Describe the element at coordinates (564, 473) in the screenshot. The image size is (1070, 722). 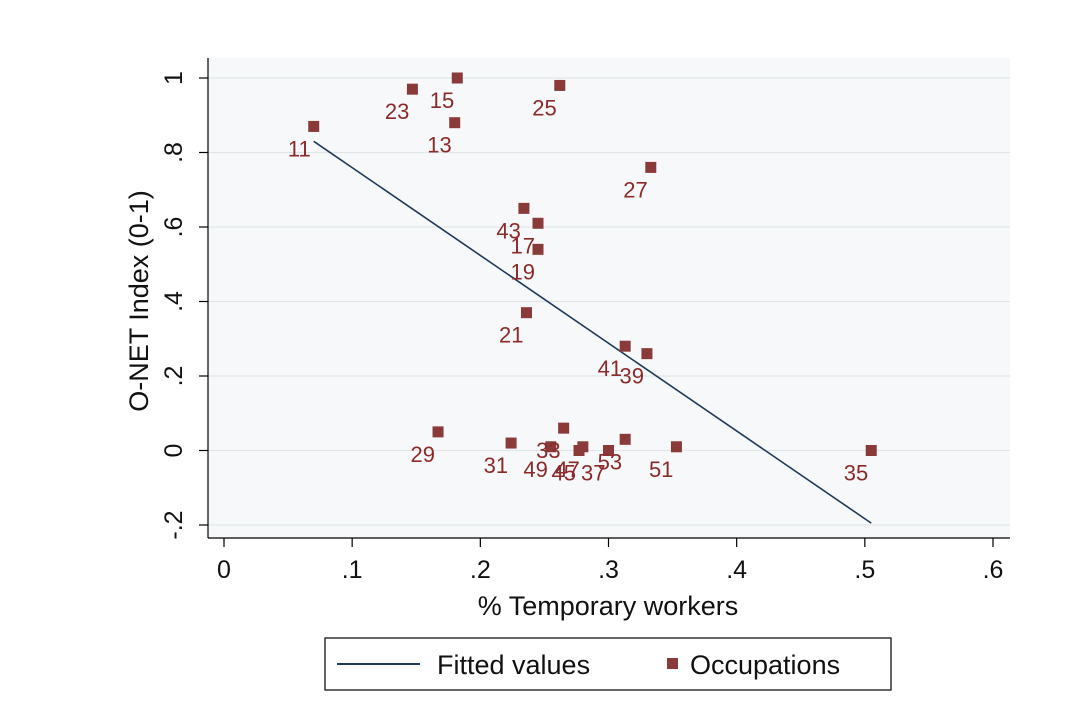
I see `occupation-label-45: 45` at that location.